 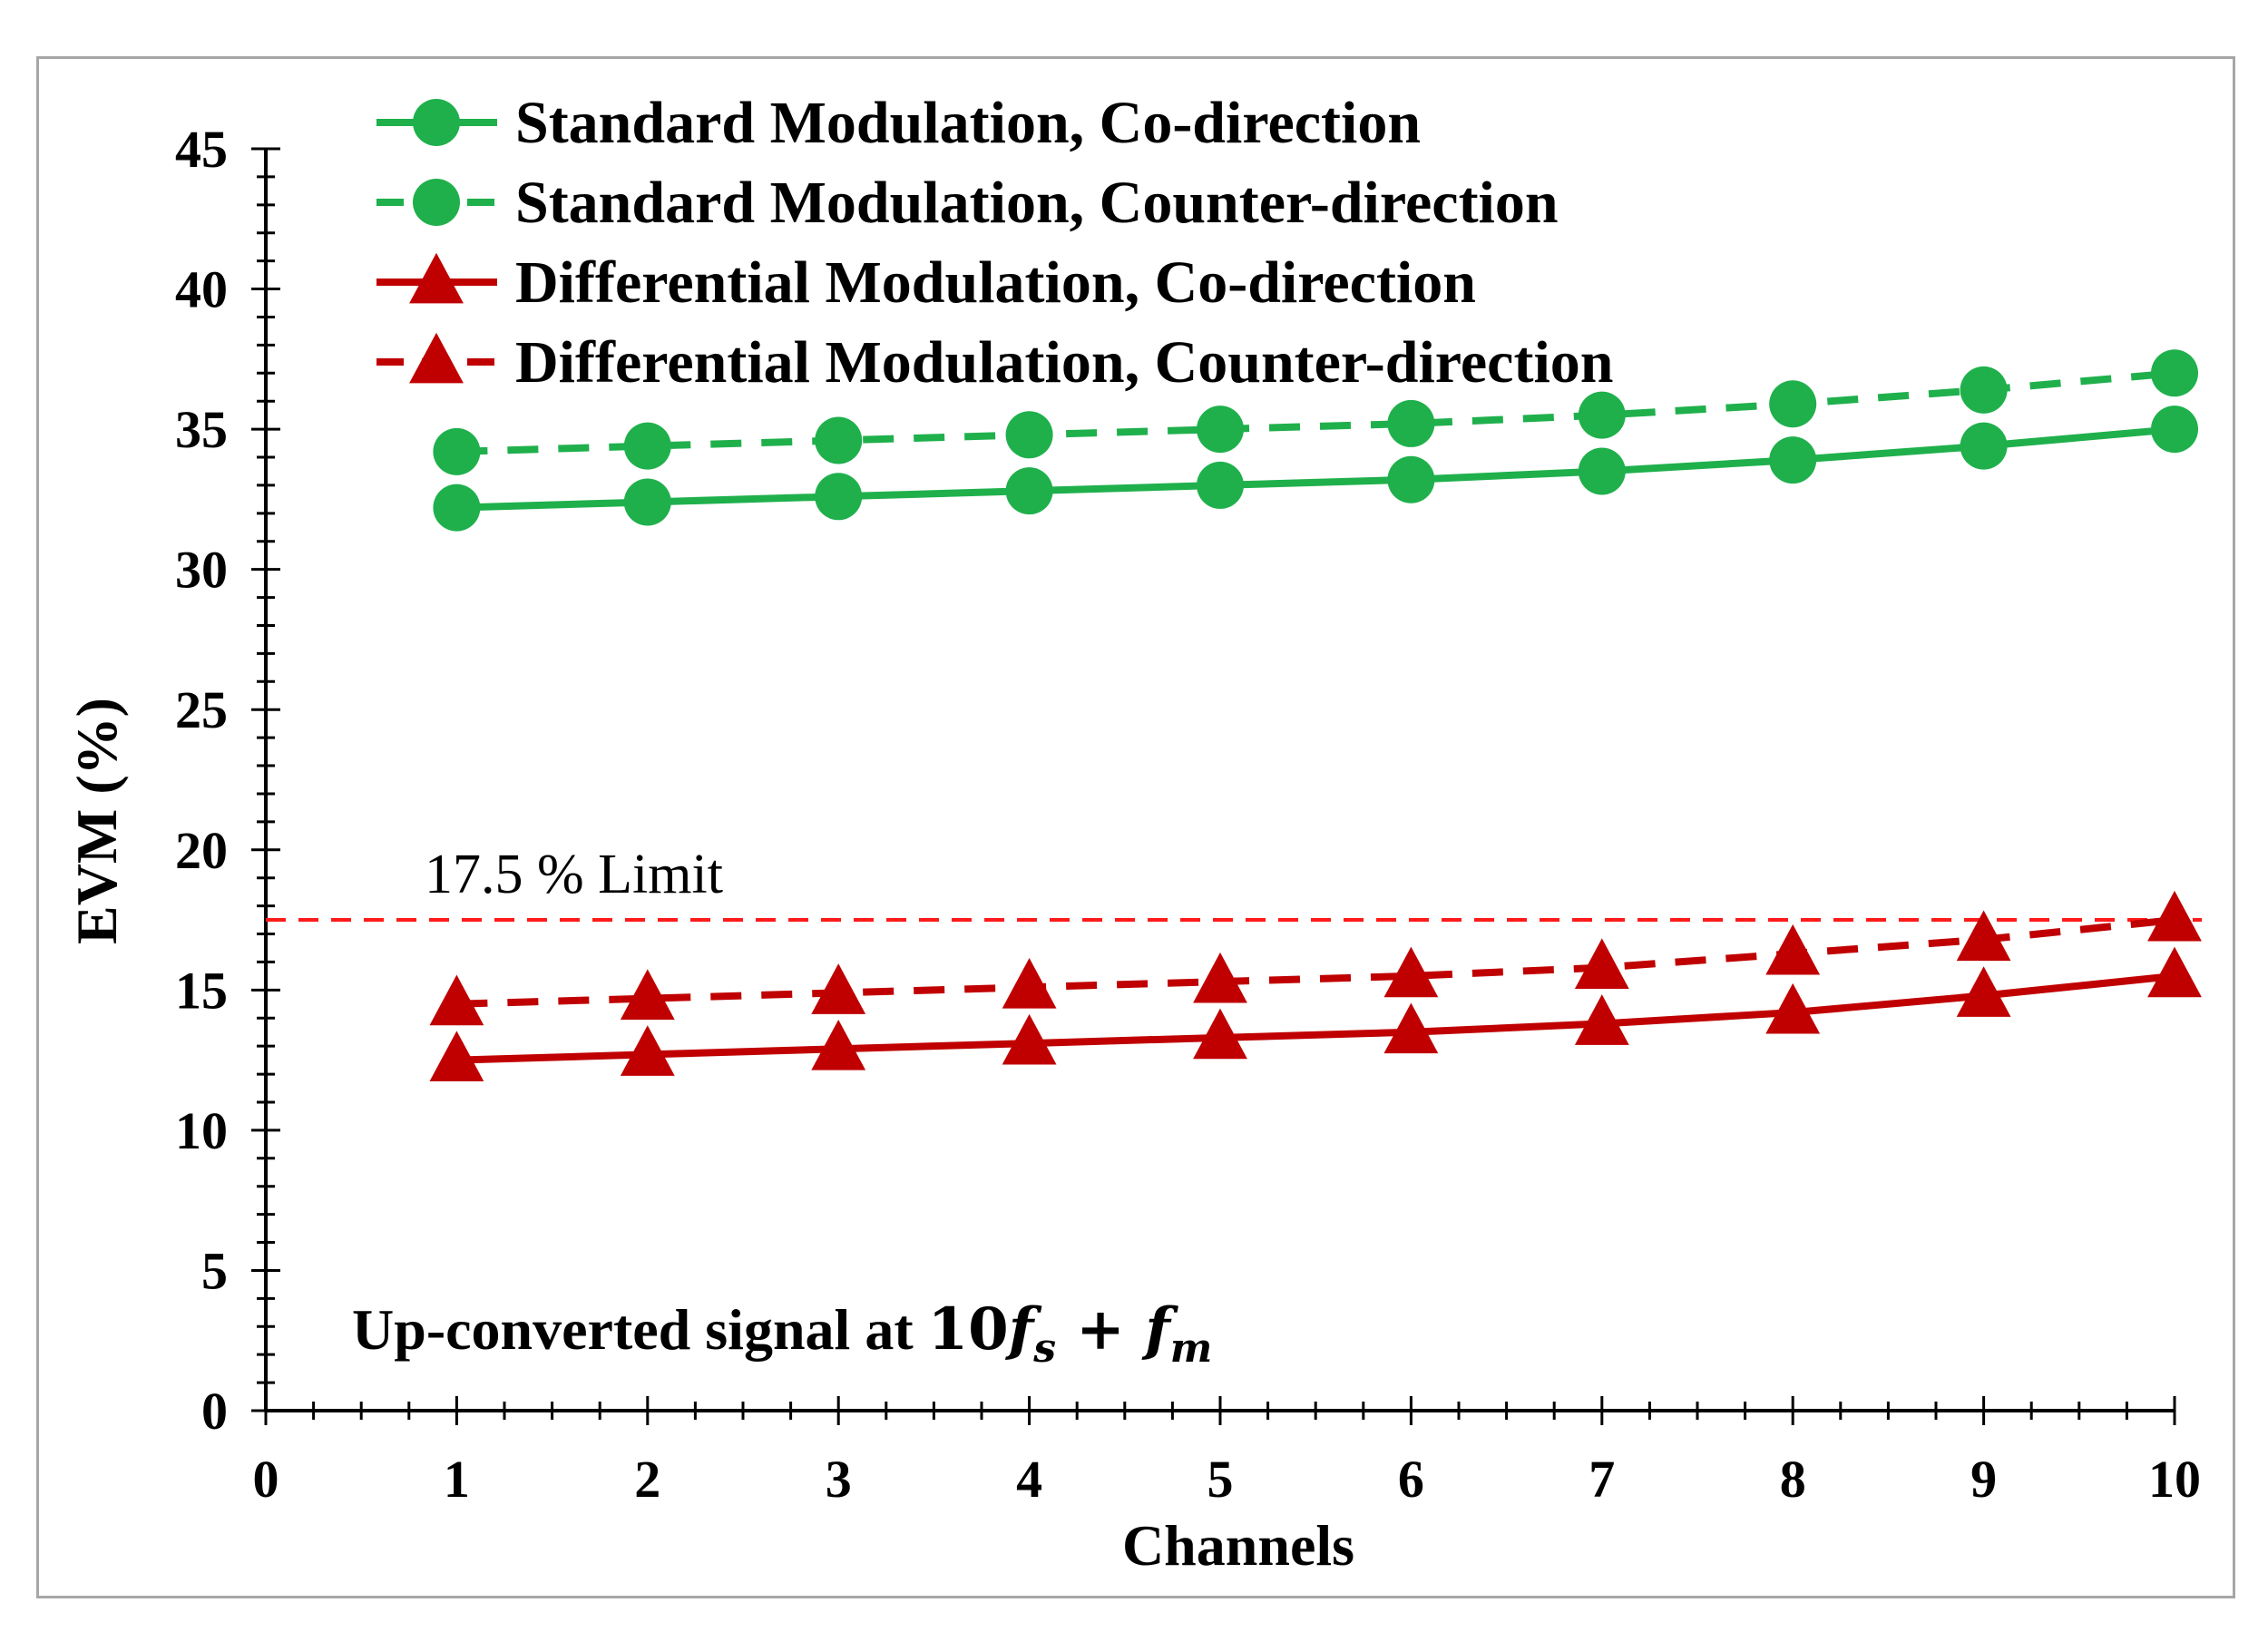 What do you see at coordinates (1411, 1479) in the screenshot?
I see `x-tick-label: 6` at bounding box center [1411, 1479].